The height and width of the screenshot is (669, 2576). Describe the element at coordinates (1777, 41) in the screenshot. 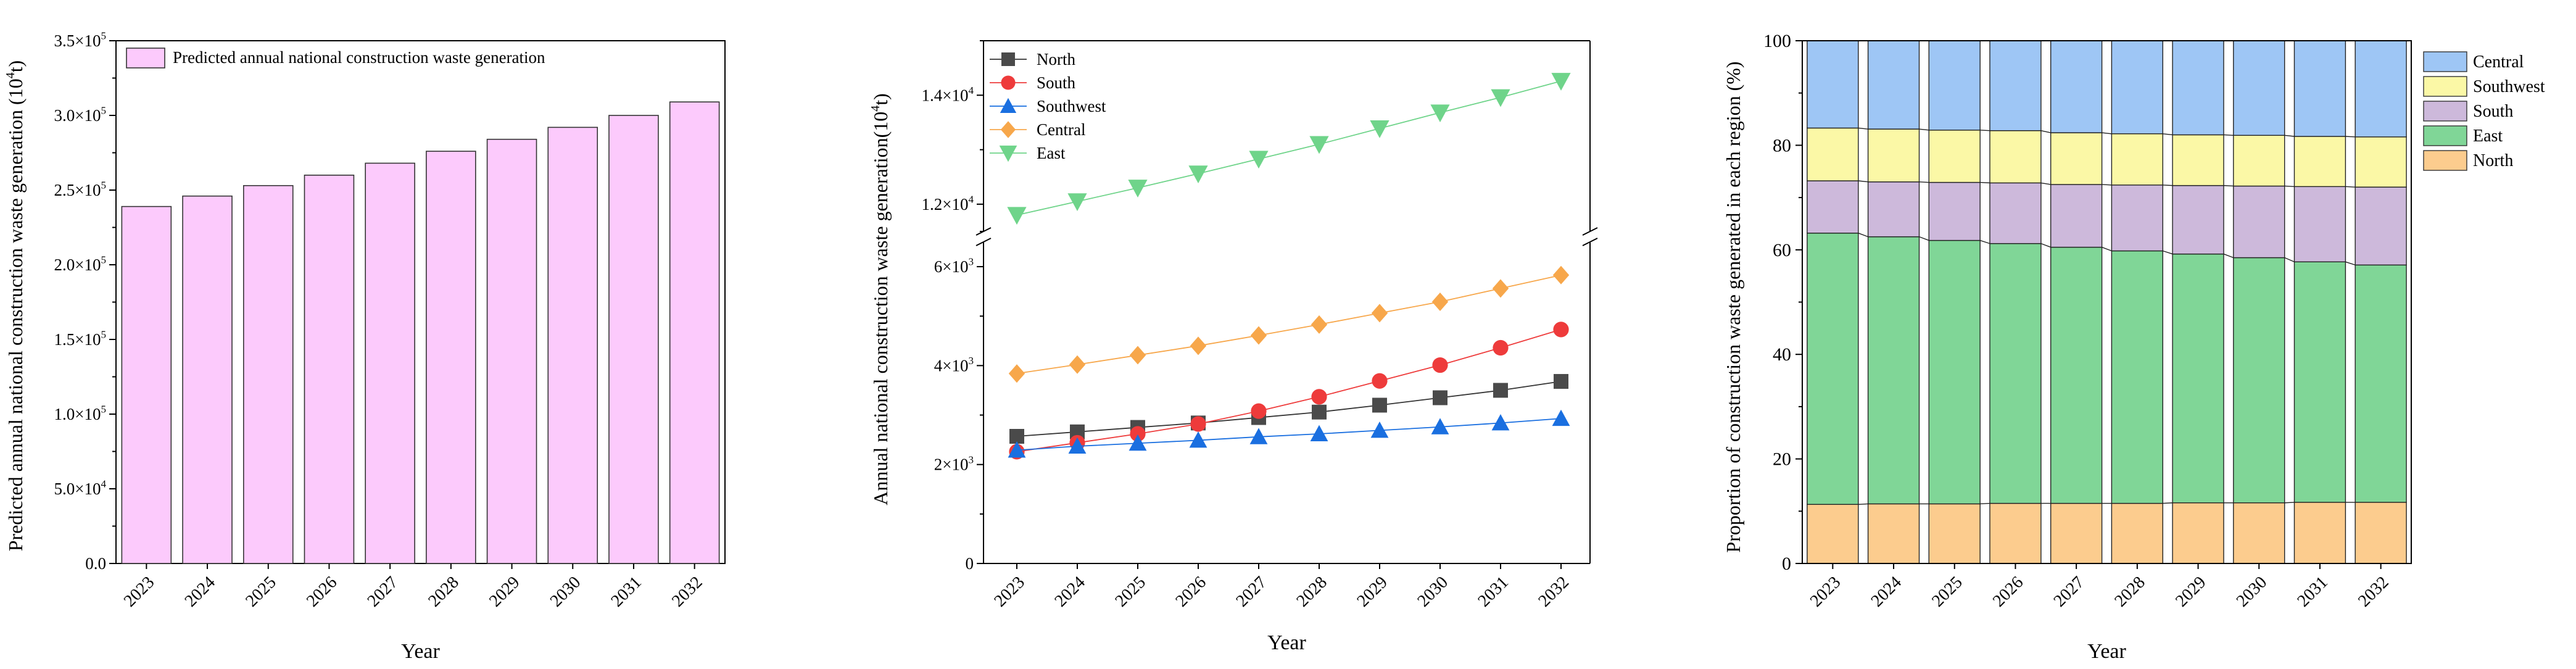

I see `chart3-ytick-label: 100` at that location.